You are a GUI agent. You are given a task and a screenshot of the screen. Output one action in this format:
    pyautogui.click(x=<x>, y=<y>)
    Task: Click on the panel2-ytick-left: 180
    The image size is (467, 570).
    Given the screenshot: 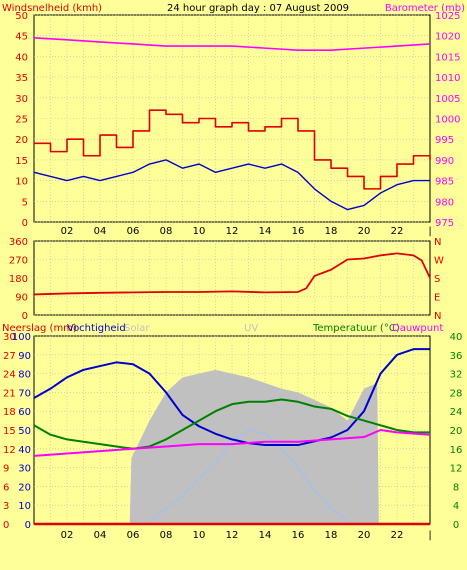 What is the action you would take?
    pyautogui.click(x=18, y=279)
    